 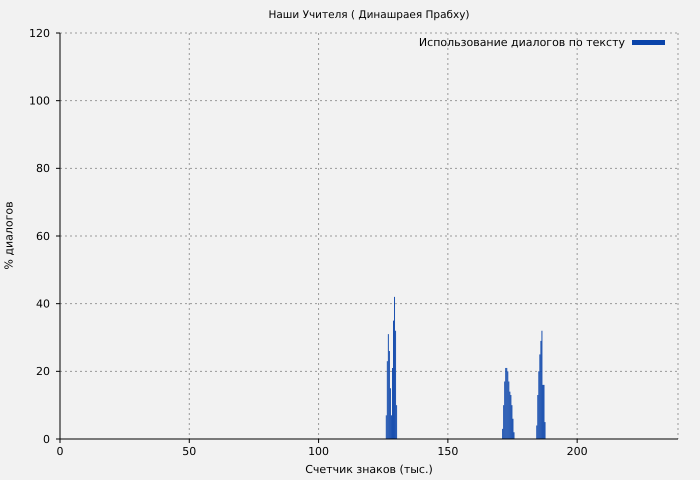 I want to click on x-axis-title: Счетчик знаков (тыс.), so click(x=369, y=469).